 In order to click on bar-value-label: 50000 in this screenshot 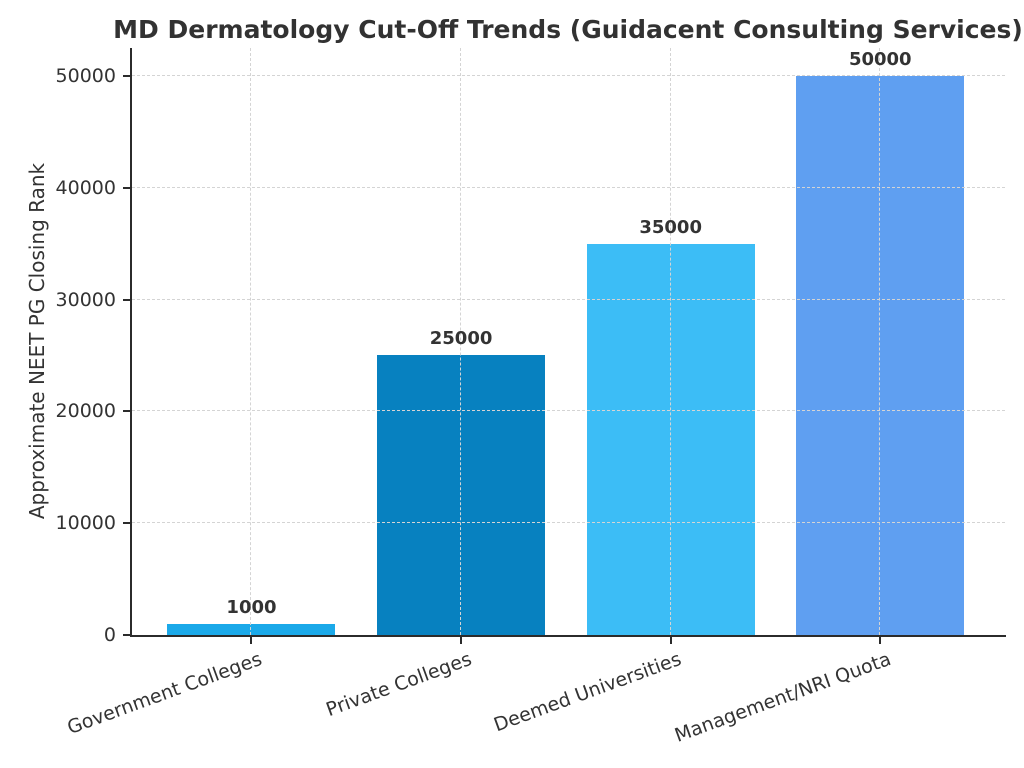, I will do `click(880, 59)`.